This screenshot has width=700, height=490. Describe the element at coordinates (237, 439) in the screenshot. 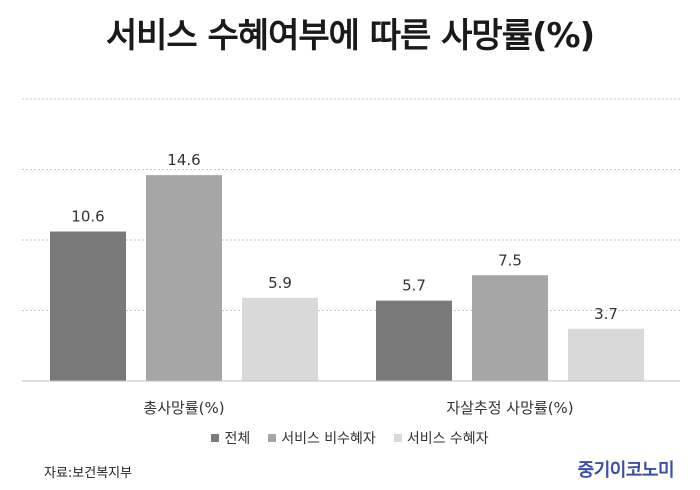

I see `legend-label-total: 전체` at that location.